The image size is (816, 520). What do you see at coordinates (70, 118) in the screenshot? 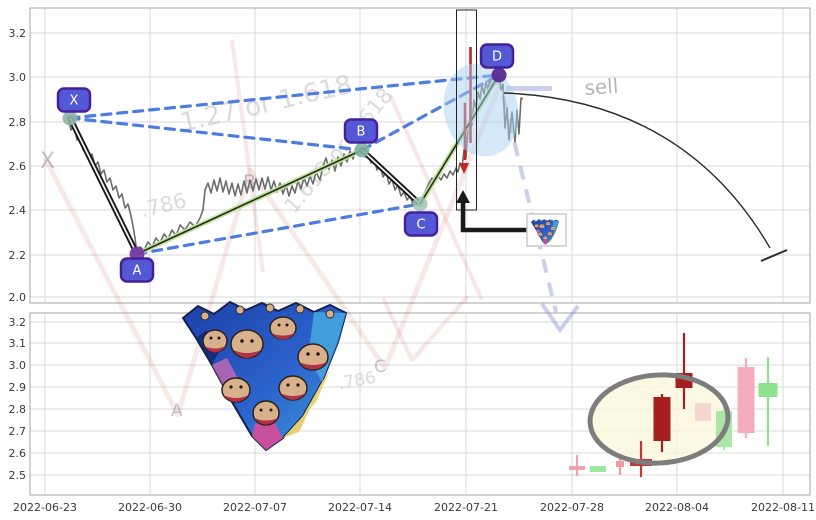
I see `point-dot-x` at bounding box center [70, 118].